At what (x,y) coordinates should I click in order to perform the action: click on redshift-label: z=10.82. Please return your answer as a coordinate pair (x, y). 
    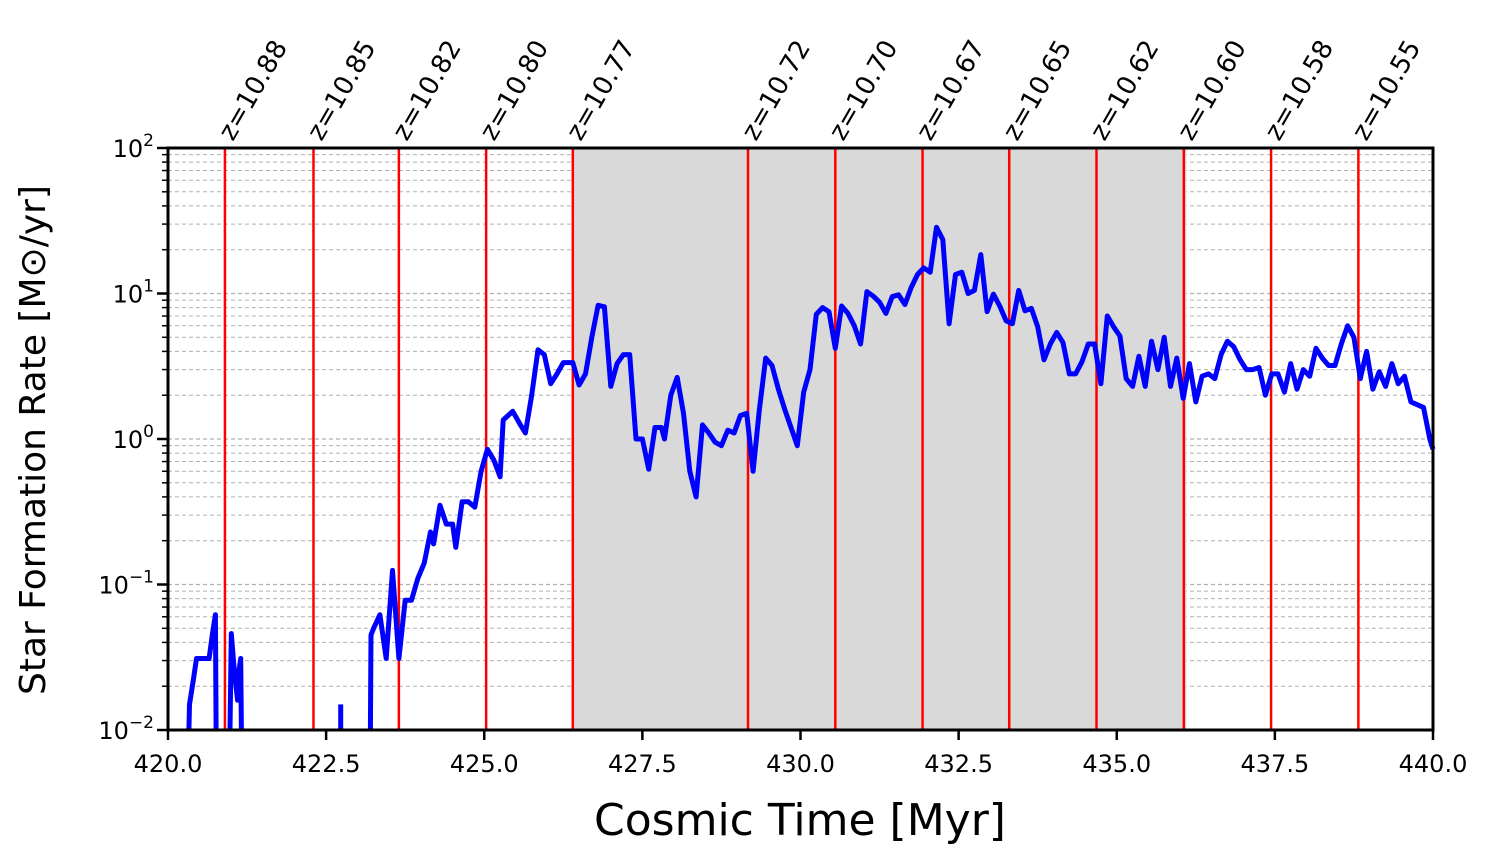
    Looking at the image, I should click on (427, 90).